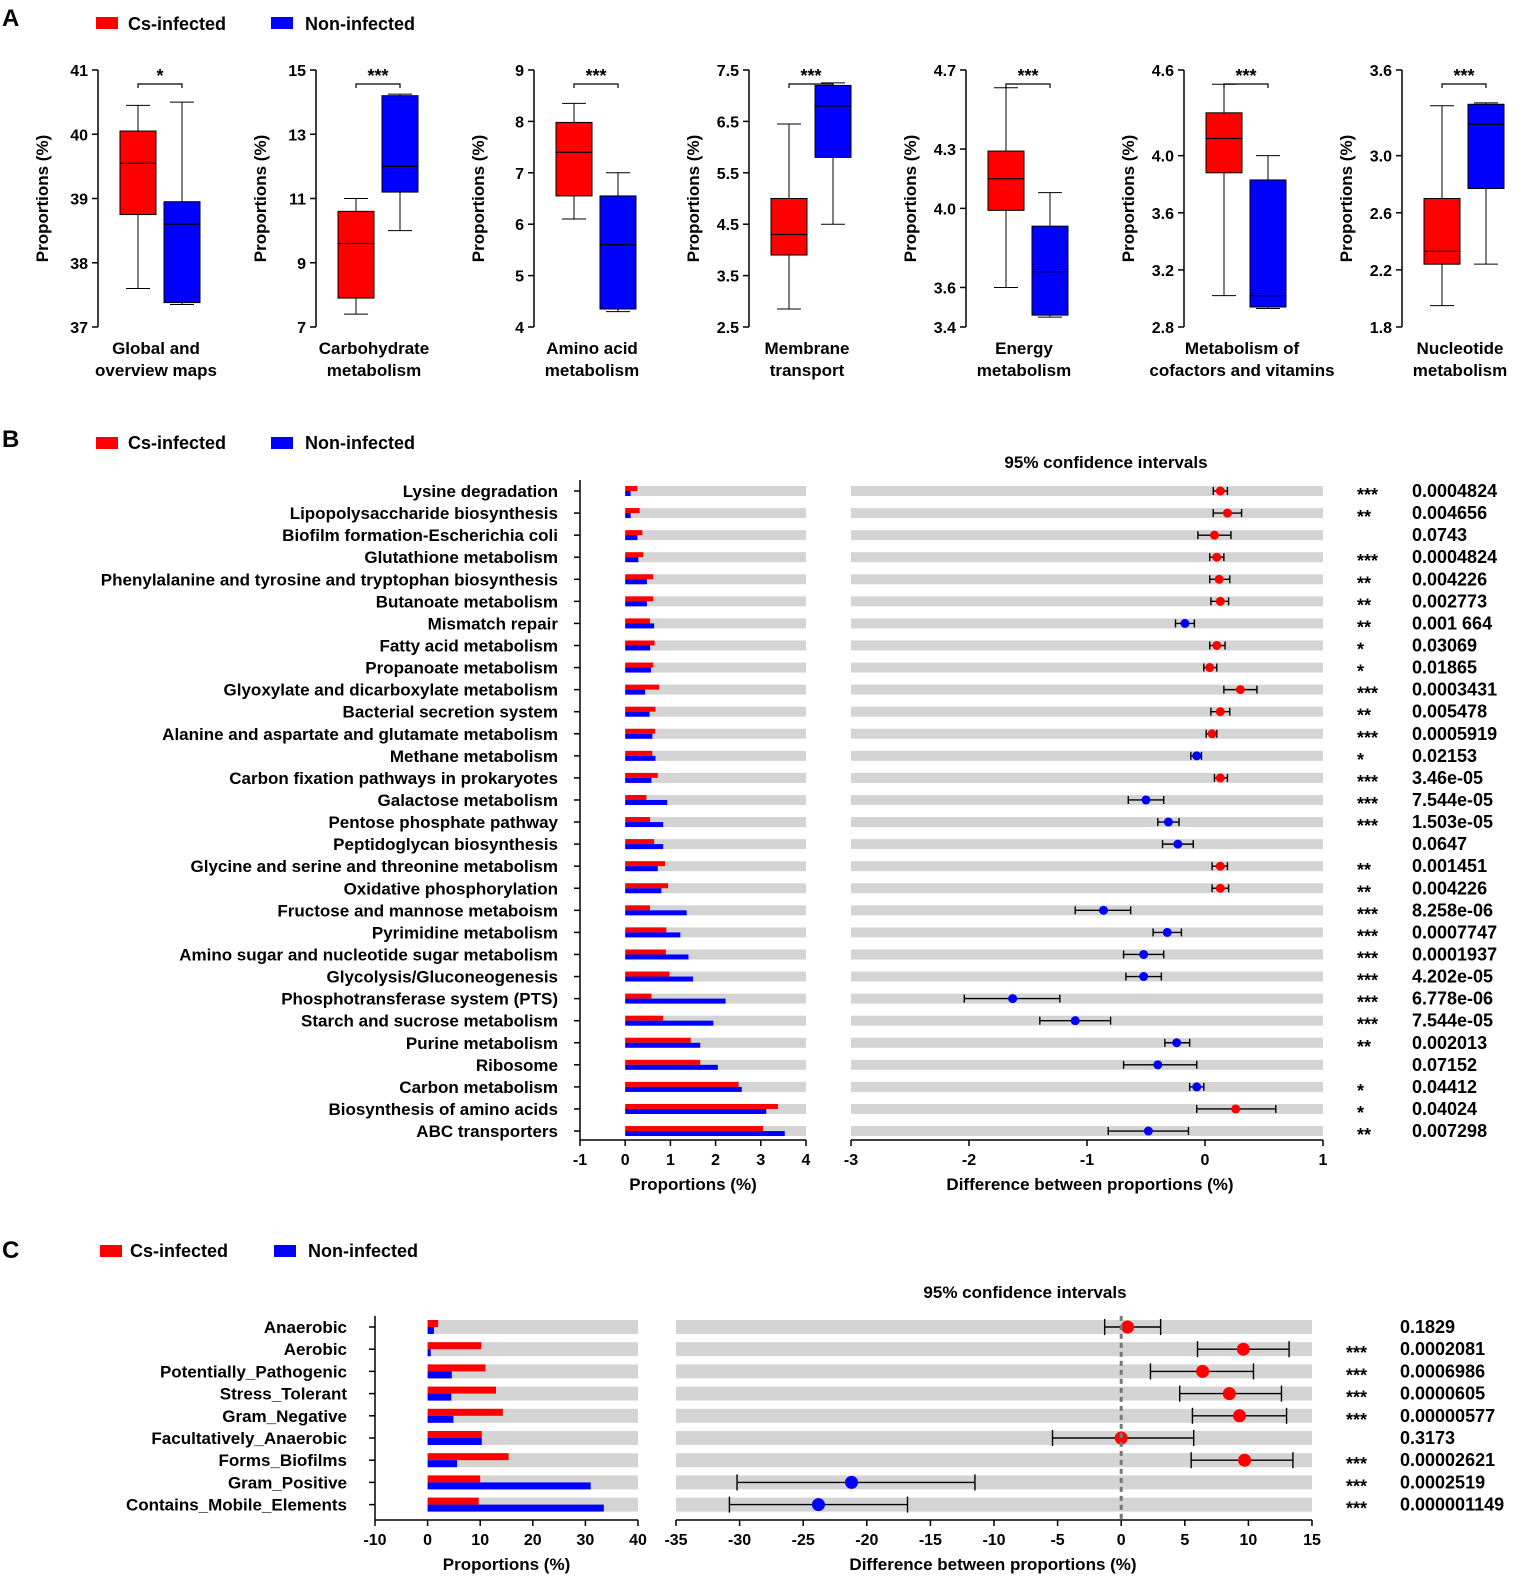 This screenshot has height=1580, width=1533. I want to click on plot-4-tick-label: 3.5, so click(728, 277).